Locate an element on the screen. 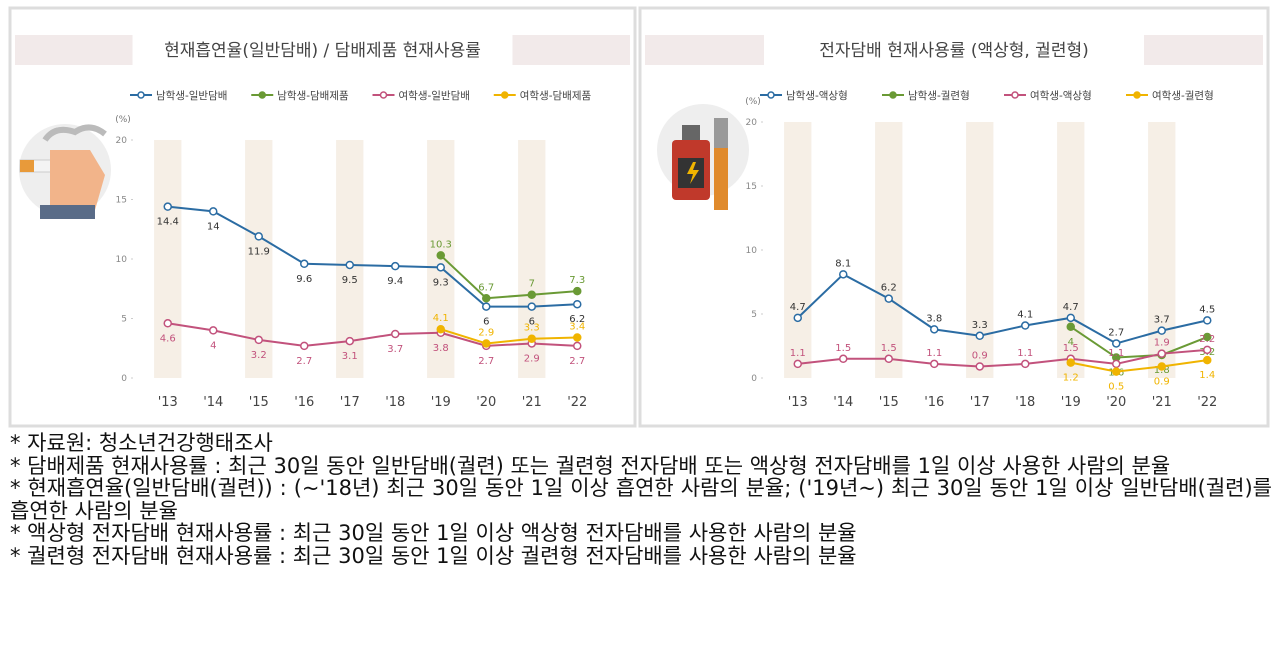 The image size is (1280, 656). x-tick-label: '21 is located at coordinates (1162, 402).